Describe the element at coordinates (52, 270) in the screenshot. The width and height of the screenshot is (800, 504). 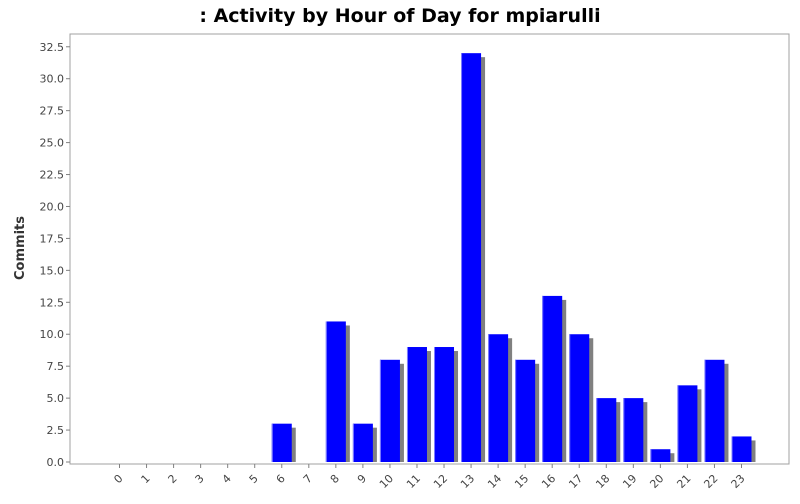
I see `y-tick-label: 15.0` at that location.